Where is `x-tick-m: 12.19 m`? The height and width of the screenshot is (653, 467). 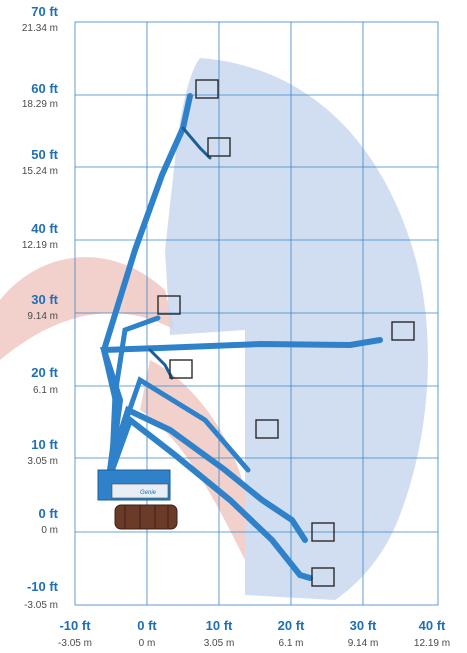 x-tick-m: 12.19 m is located at coordinates (432, 643).